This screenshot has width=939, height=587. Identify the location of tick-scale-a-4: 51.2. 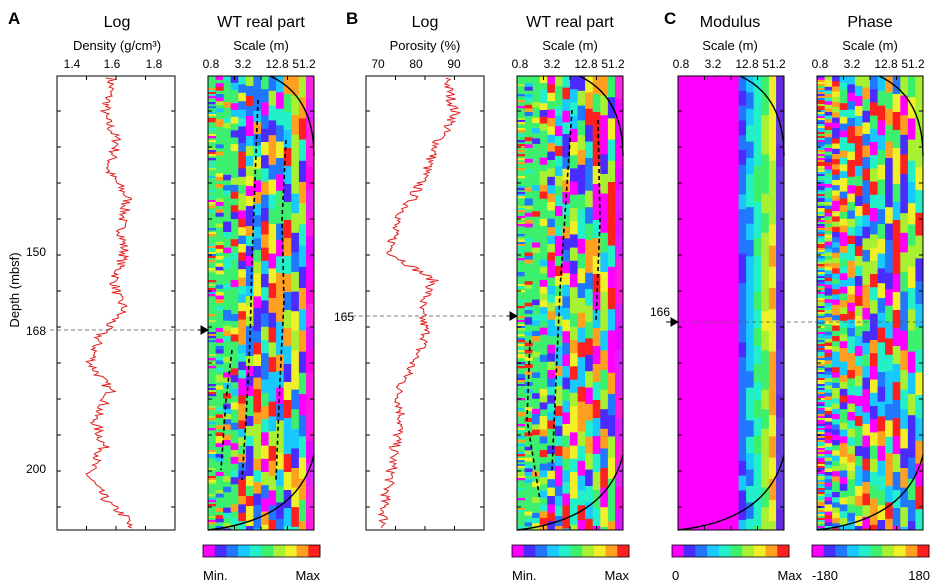
(304, 64).